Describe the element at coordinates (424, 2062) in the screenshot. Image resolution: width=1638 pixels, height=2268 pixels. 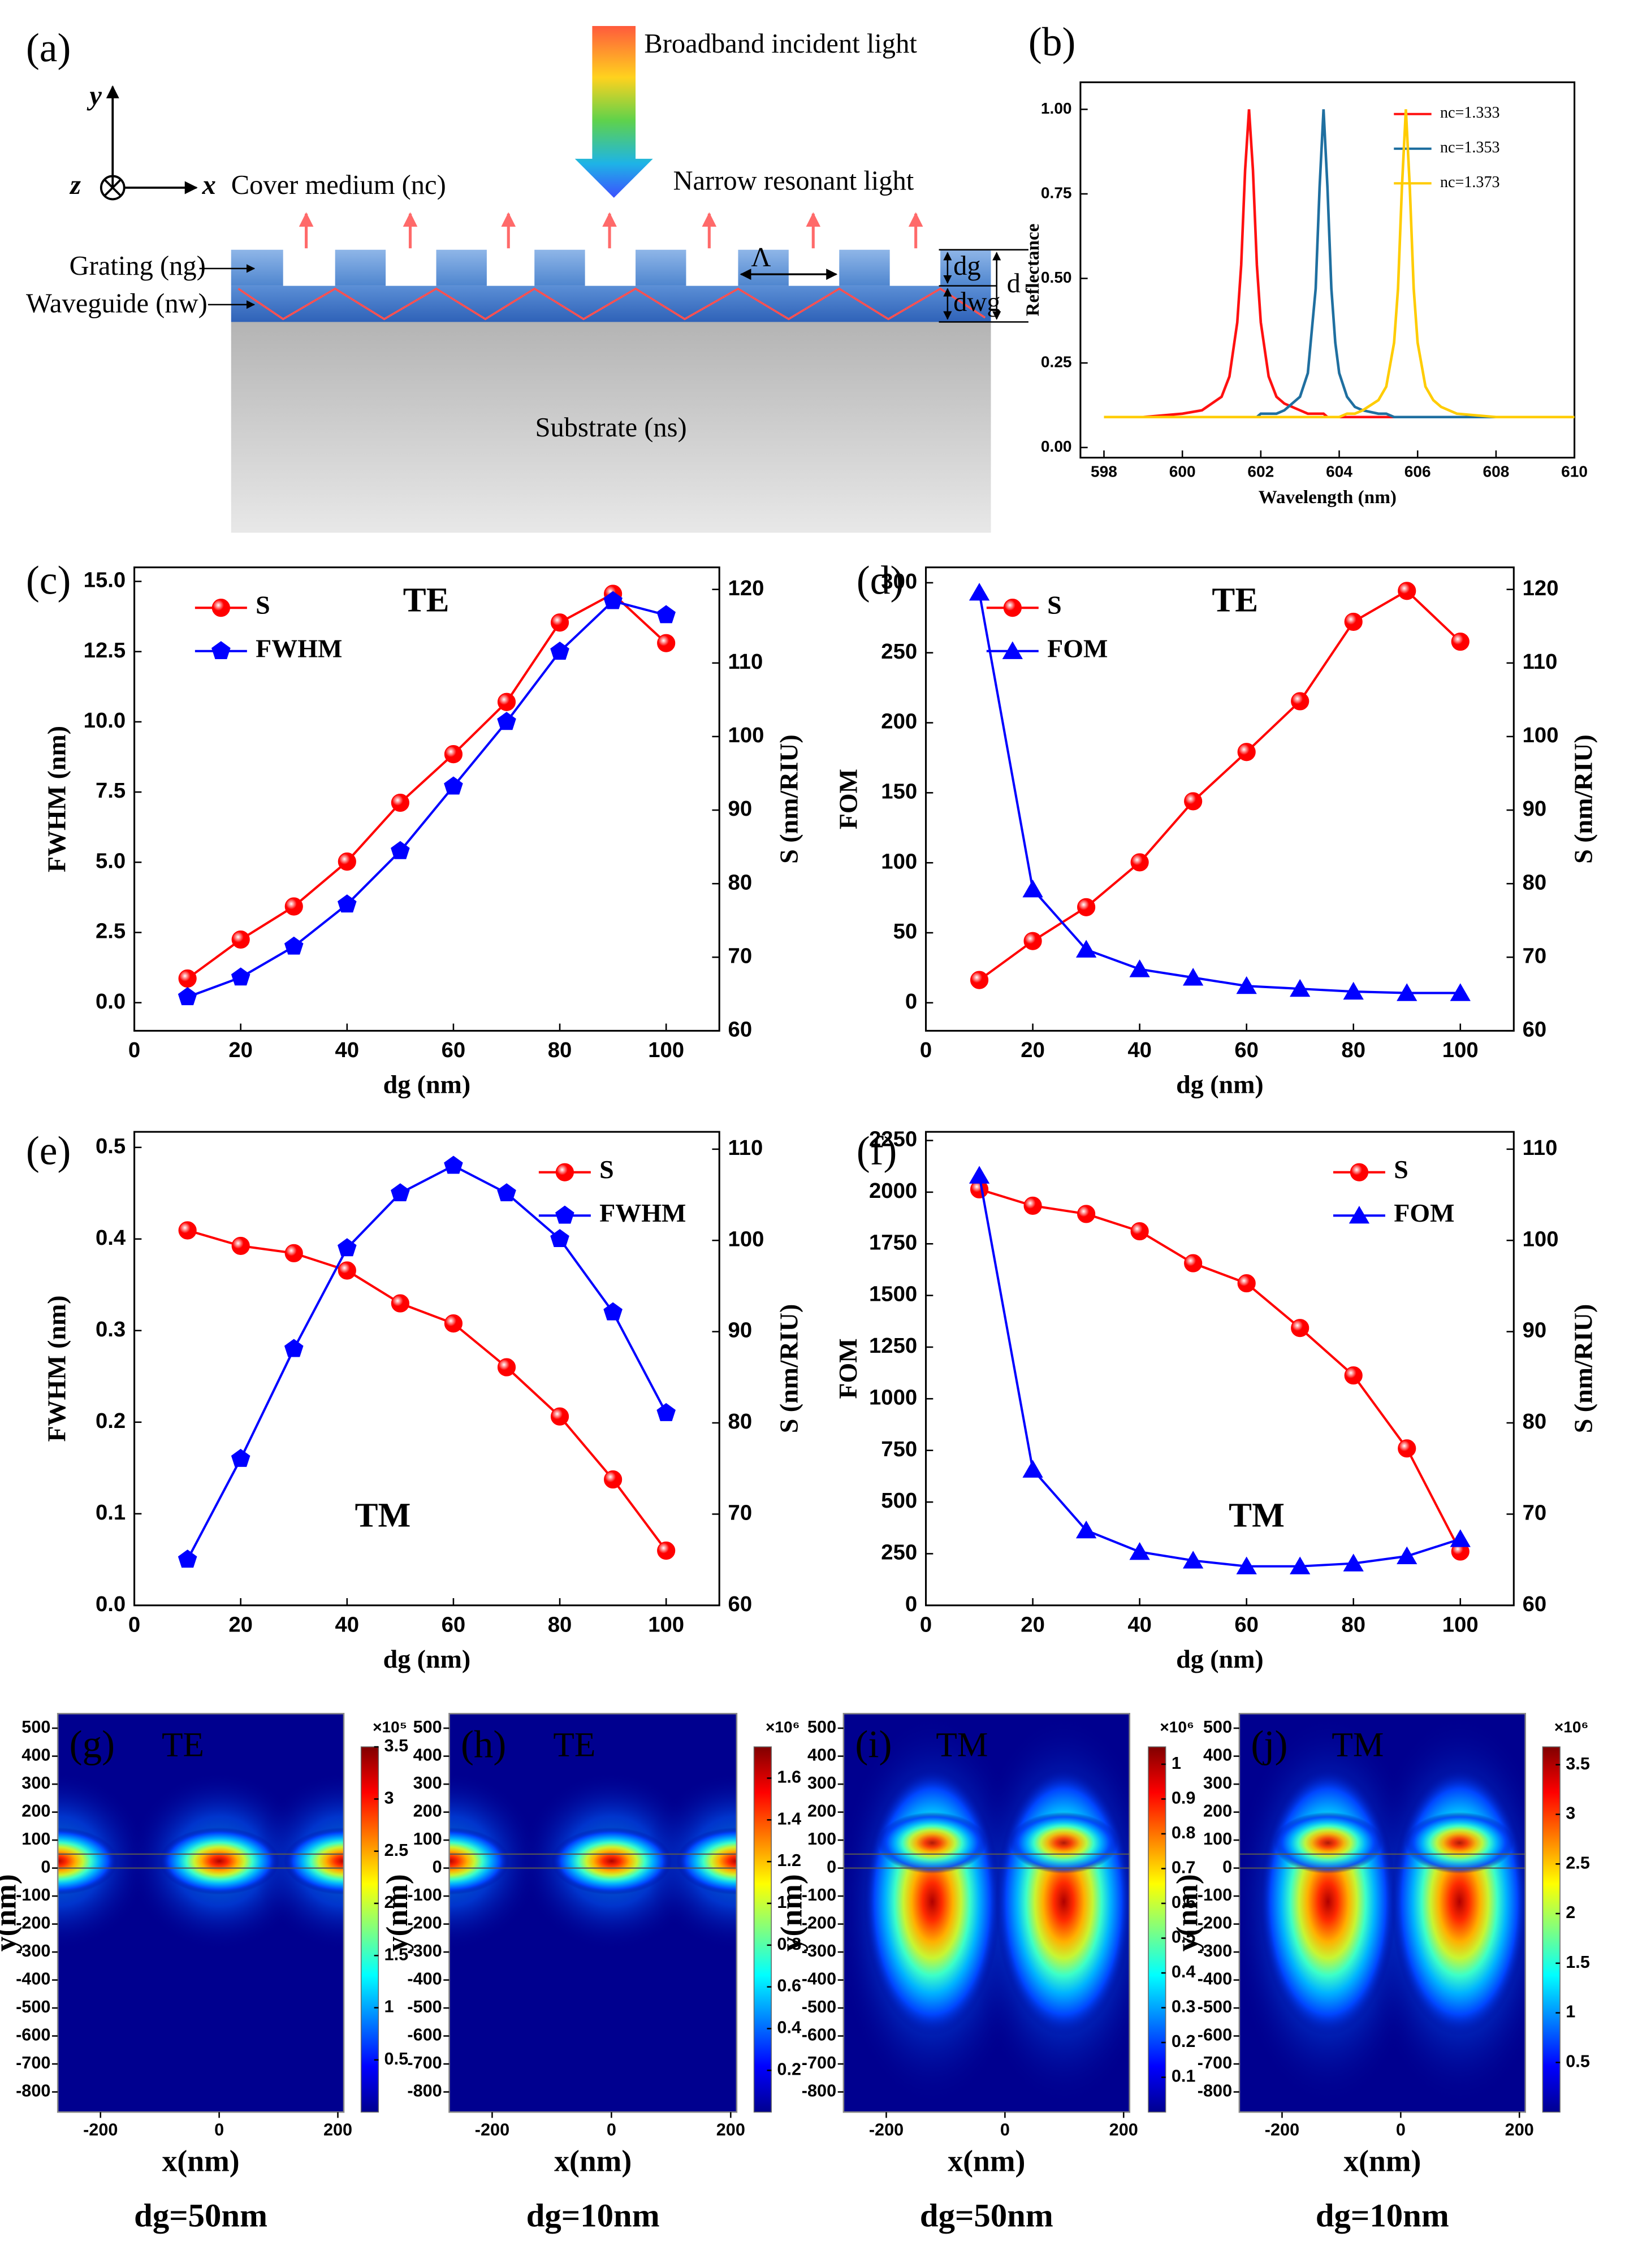
I see `y-tick-label: -700` at that location.